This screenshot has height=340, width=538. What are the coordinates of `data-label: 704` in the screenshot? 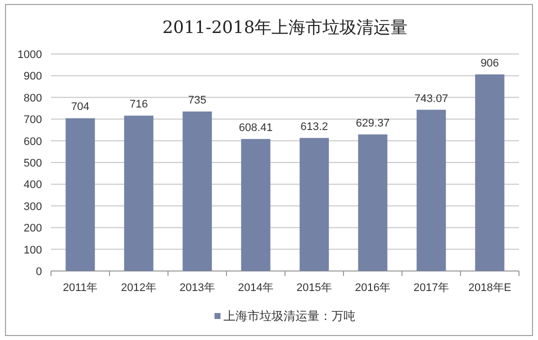 It's located at (80, 107).